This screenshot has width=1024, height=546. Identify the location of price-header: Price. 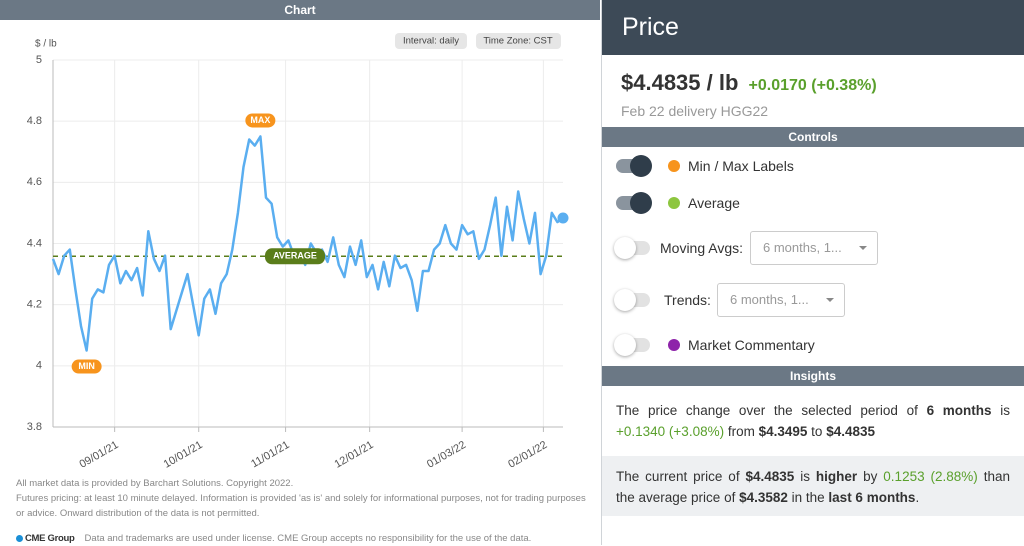
(813, 27).